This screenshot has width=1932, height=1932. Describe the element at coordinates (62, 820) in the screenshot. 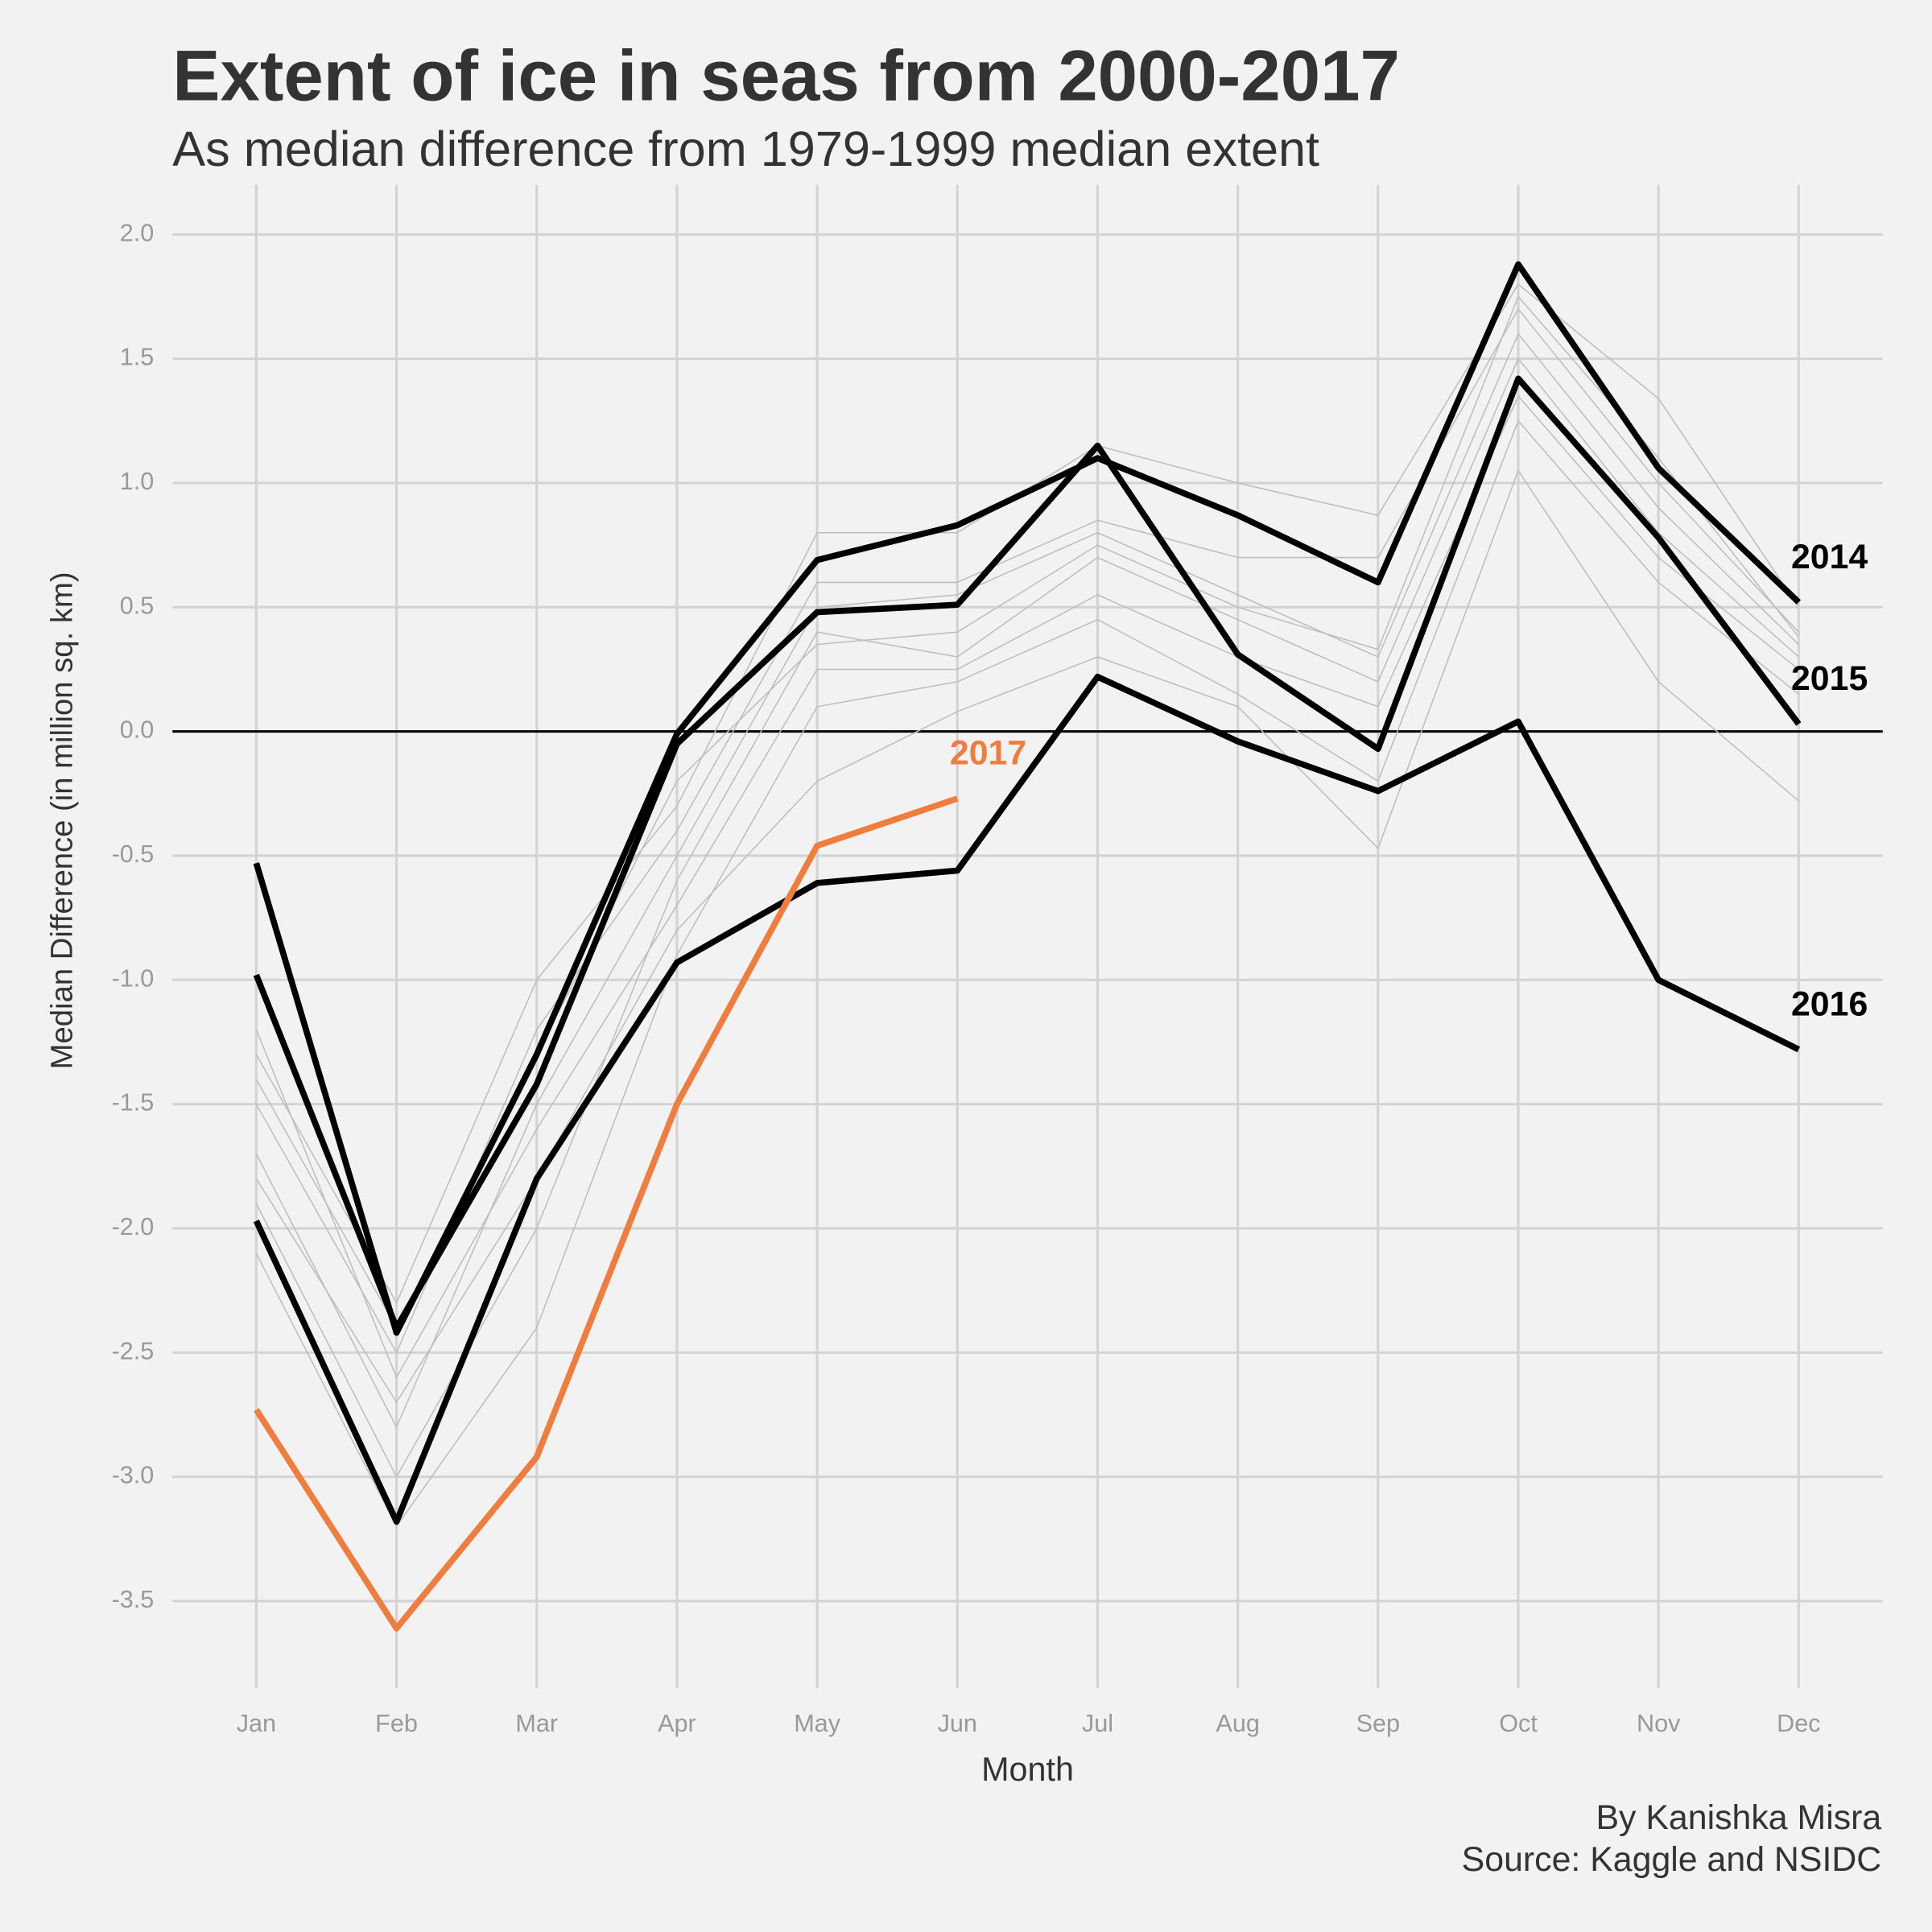

I see `y-axis-label: Median Difference (in million sq. km)` at that location.